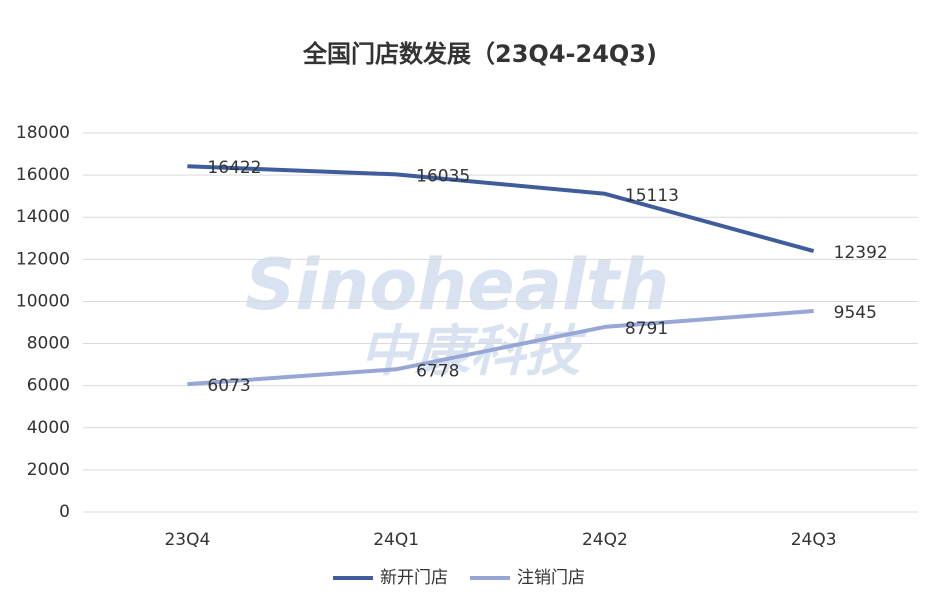  I want to click on x-tick-label: 23Q4, so click(187, 540).